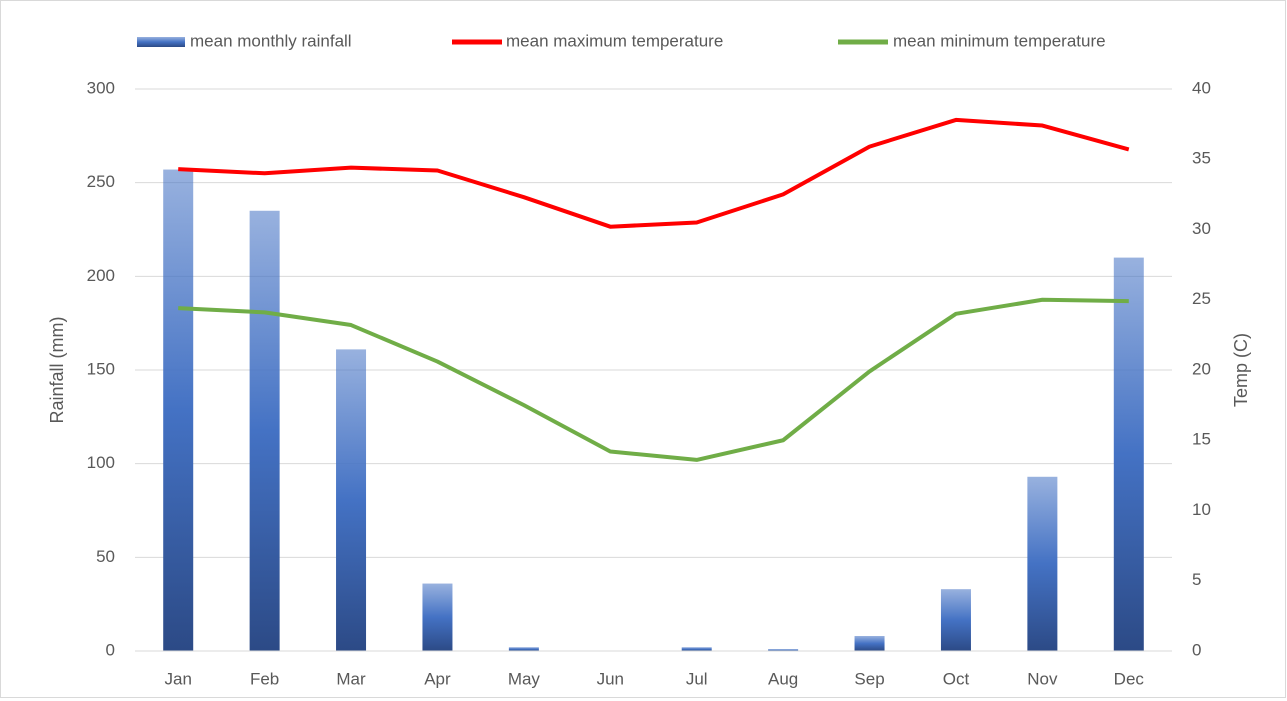 The image size is (1287, 701). Describe the element at coordinates (1201, 368) in the screenshot. I see `y2-tick-label: 20` at that location.